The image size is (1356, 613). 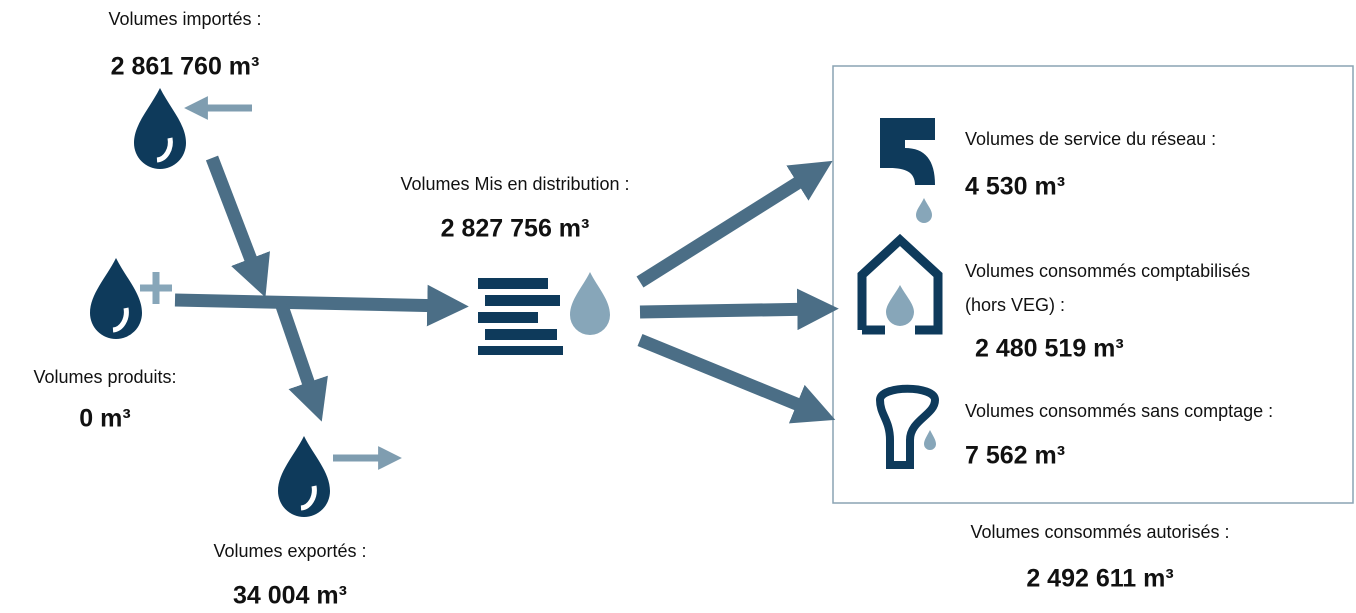 I want to click on label: Volumes Mis en distribution :, so click(x=514, y=184).